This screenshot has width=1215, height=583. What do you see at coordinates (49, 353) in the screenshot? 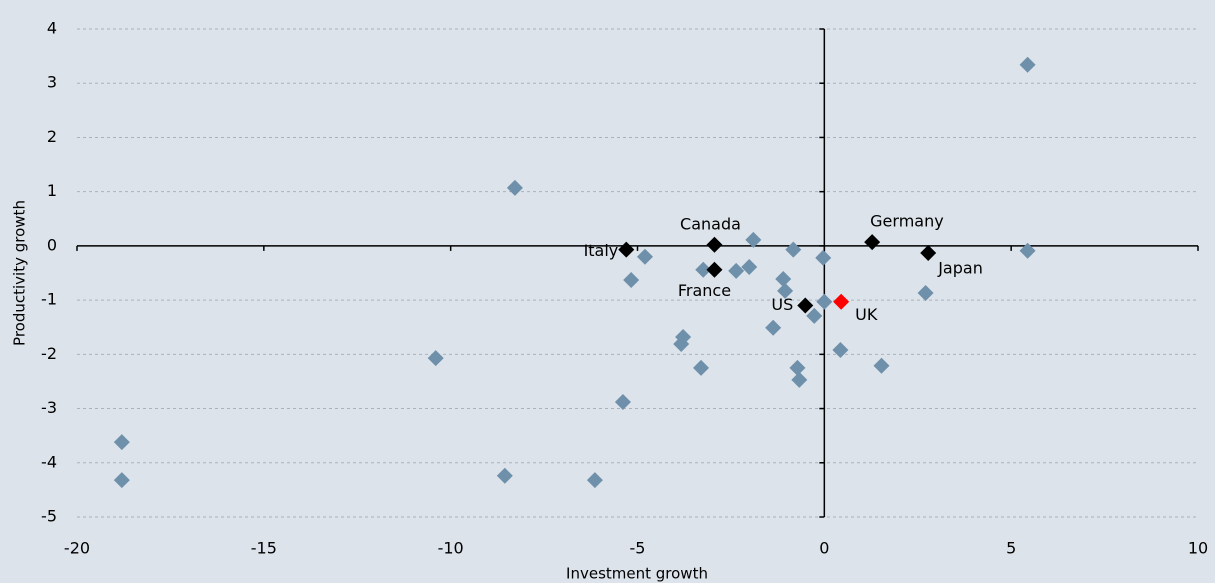
I see `y-tick-label: -2` at bounding box center [49, 353].